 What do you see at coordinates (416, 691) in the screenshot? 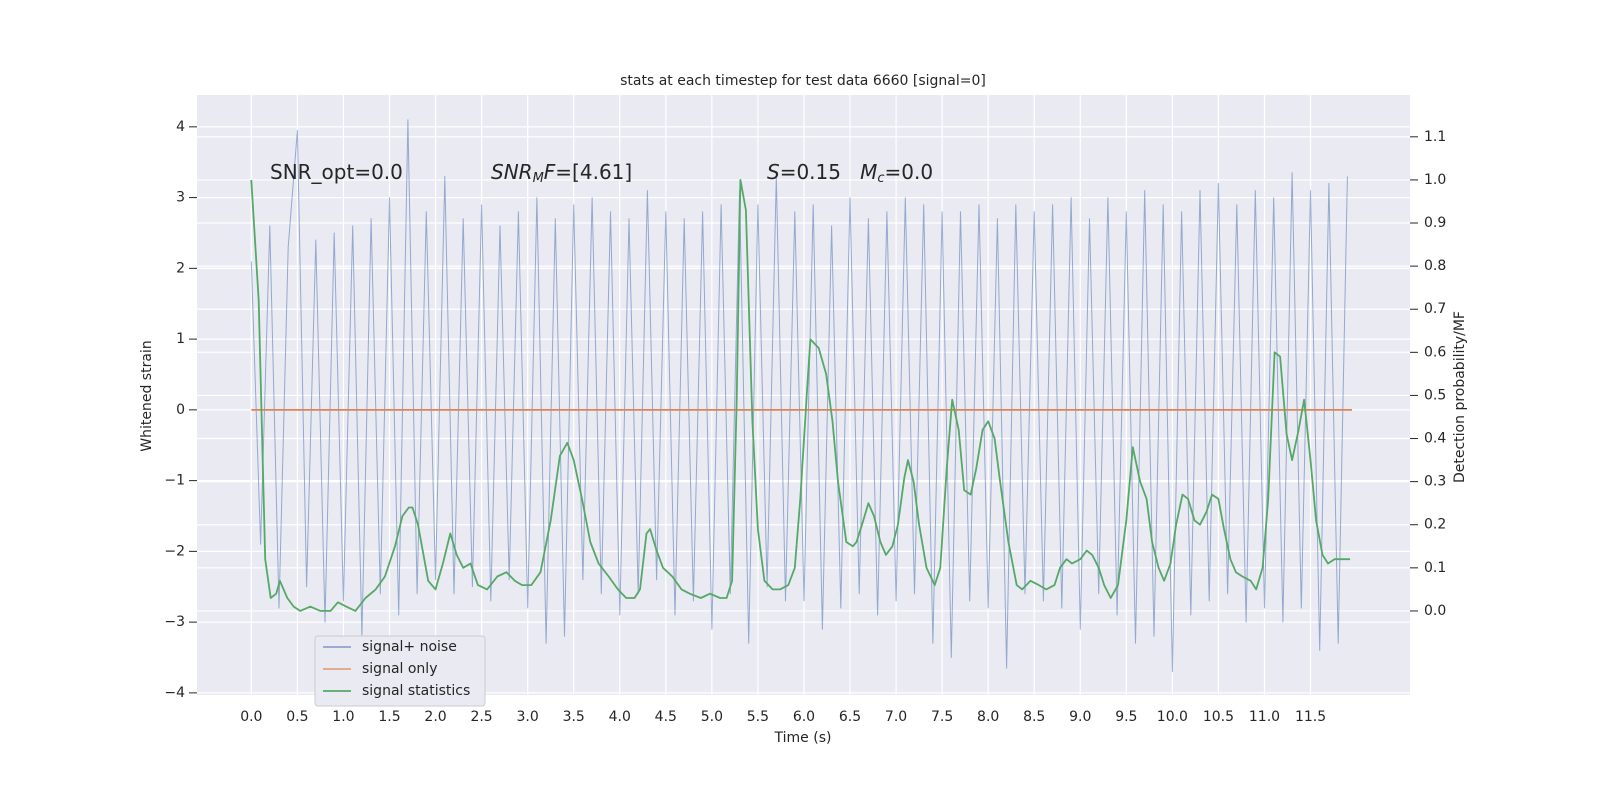
I see `legend-label: signal statistics` at bounding box center [416, 691].